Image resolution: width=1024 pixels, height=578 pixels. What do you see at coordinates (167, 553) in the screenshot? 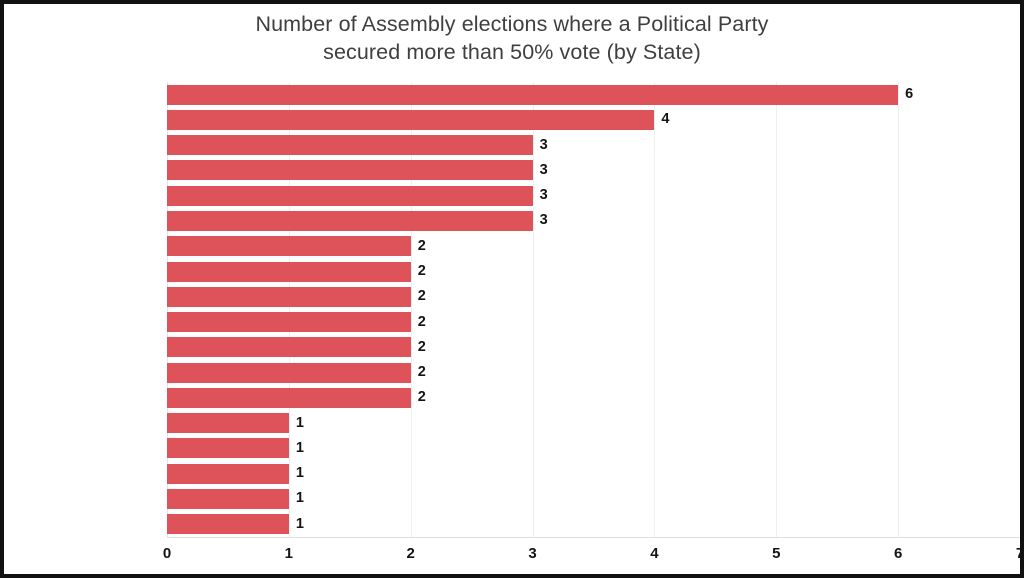
I see `x-tick-label: 0` at bounding box center [167, 553].